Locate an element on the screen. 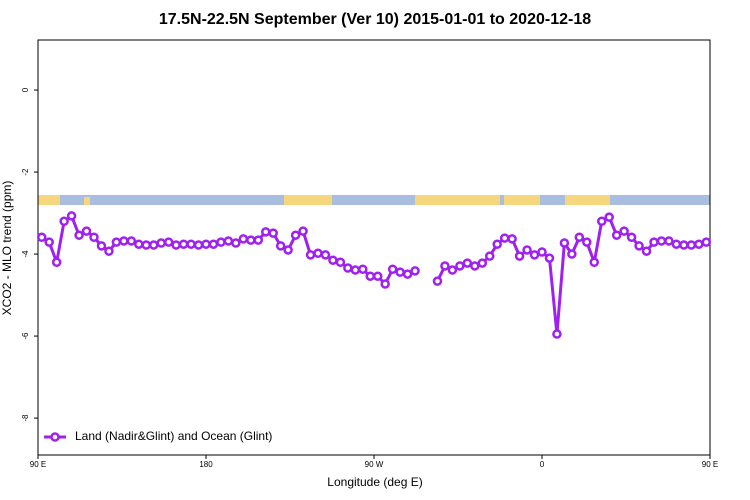 This screenshot has height=500, width=750. y-axis-label: XCO2 - MLO trend (ppm) is located at coordinates (7, 248).